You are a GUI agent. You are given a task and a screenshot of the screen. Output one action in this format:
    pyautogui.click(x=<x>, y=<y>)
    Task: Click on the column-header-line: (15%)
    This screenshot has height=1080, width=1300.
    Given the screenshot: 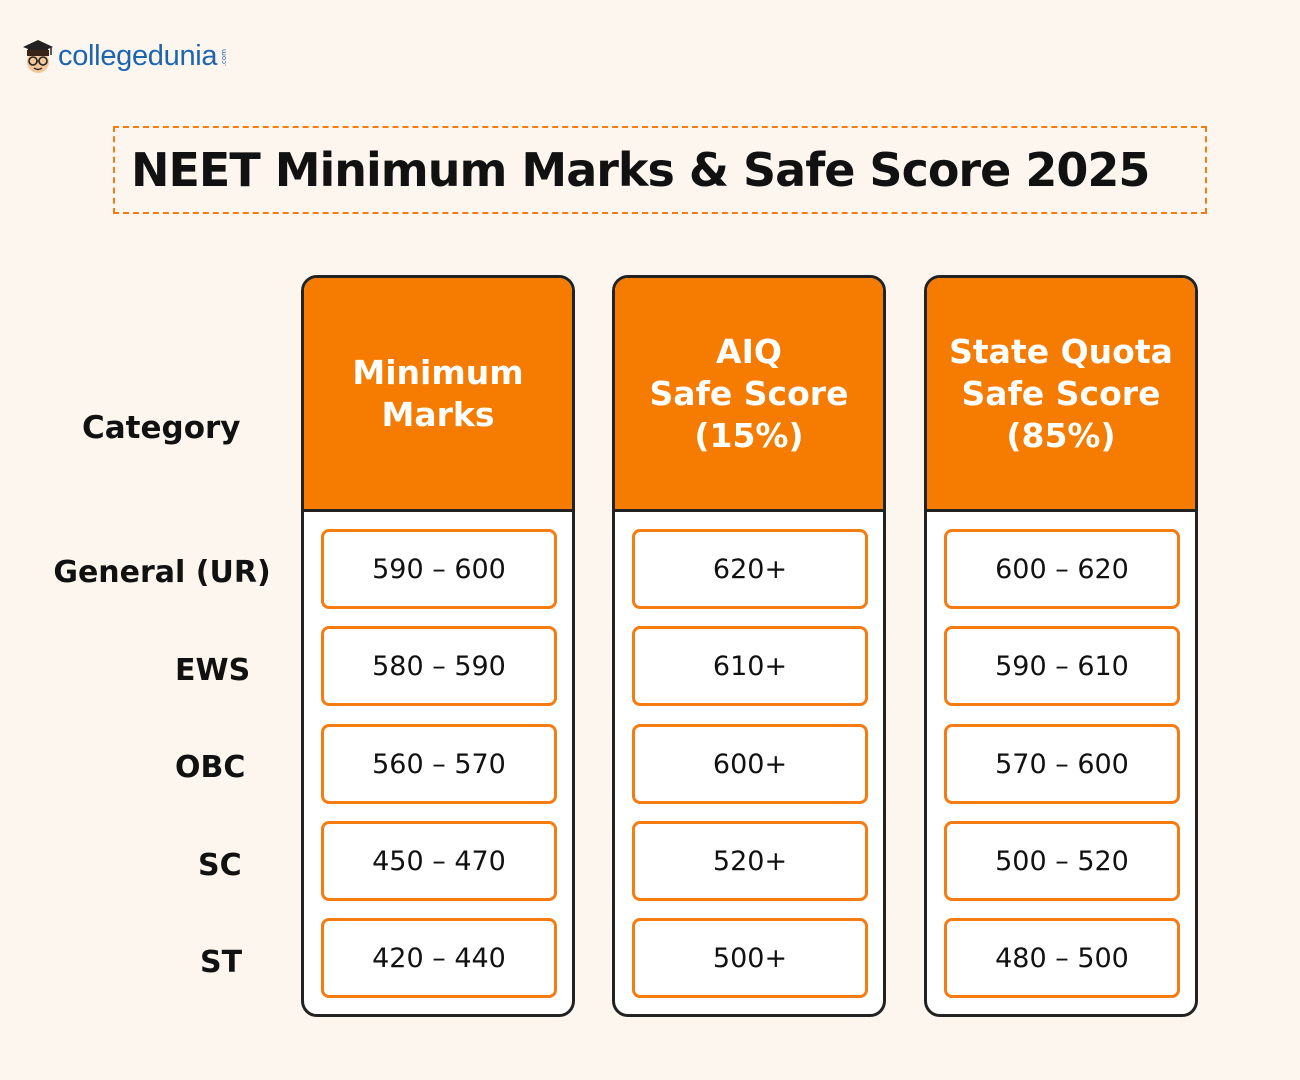 What is the action you would take?
    pyautogui.click(x=749, y=435)
    